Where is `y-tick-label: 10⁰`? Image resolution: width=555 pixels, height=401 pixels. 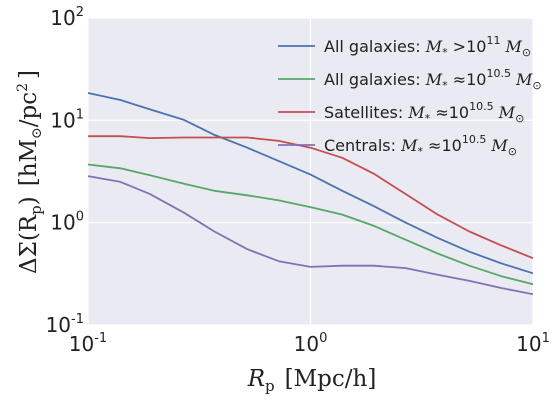 y-tick-label: 10⁰ is located at coordinates (67, 222).